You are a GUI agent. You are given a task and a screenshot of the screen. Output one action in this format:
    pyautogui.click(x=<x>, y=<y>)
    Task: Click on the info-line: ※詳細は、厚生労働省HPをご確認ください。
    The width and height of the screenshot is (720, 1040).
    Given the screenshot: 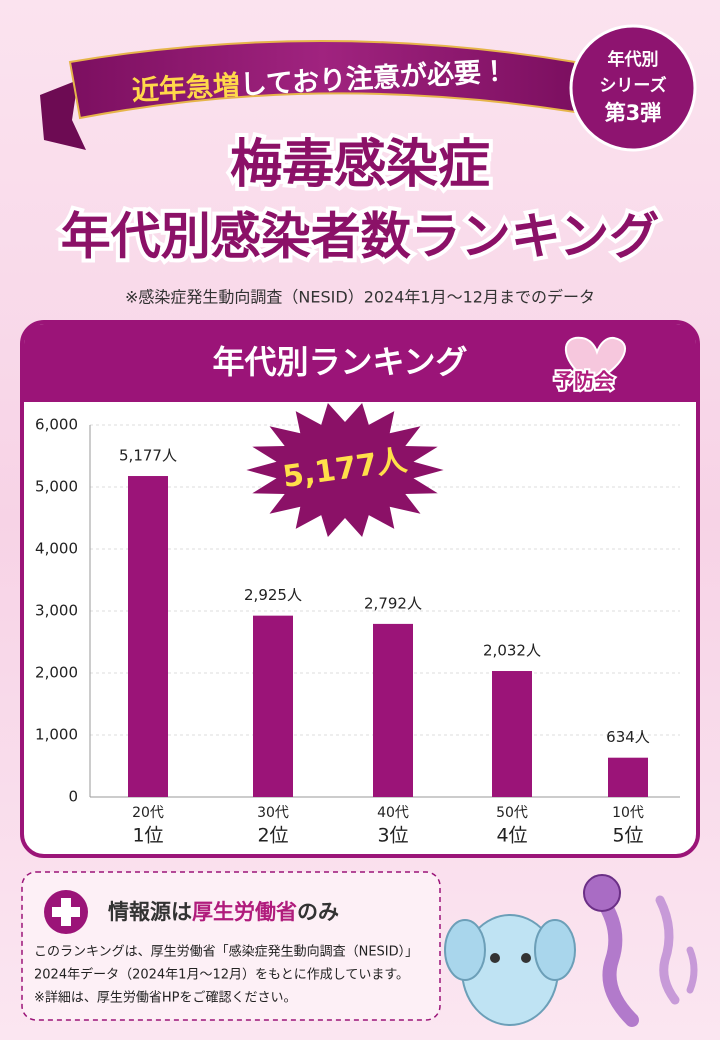 What is the action you would take?
    pyautogui.click(x=165, y=998)
    